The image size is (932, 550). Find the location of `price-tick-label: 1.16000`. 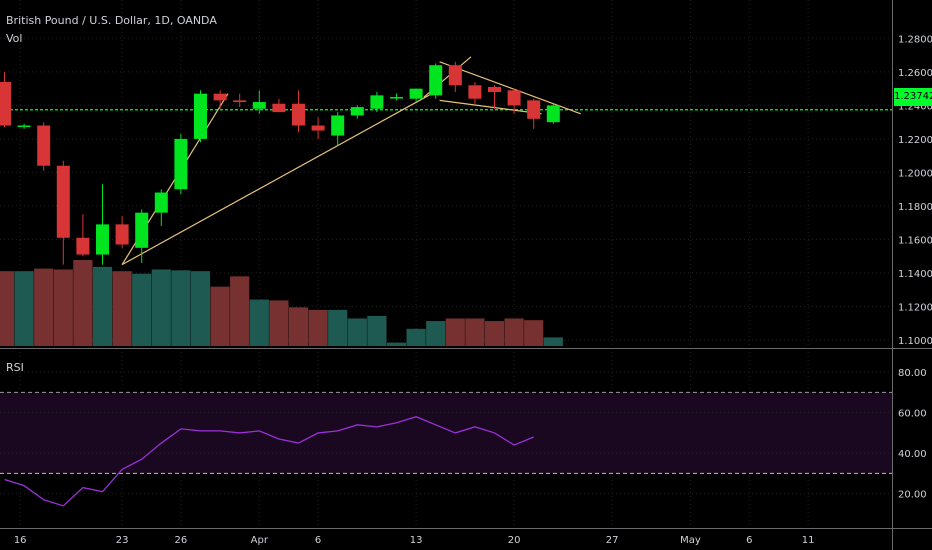

price-tick-label: 1.16000 is located at coordinates (915, 240).